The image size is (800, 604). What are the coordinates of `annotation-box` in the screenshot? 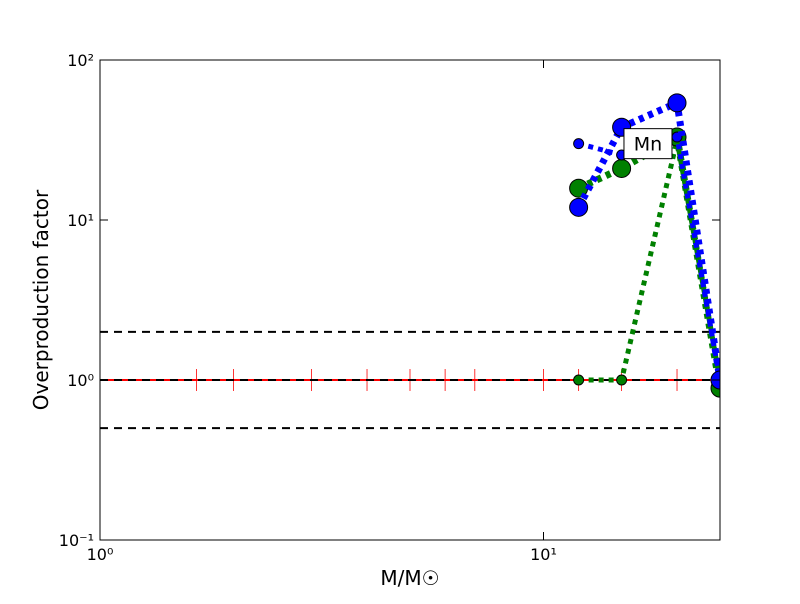 It's located at (648, 144).